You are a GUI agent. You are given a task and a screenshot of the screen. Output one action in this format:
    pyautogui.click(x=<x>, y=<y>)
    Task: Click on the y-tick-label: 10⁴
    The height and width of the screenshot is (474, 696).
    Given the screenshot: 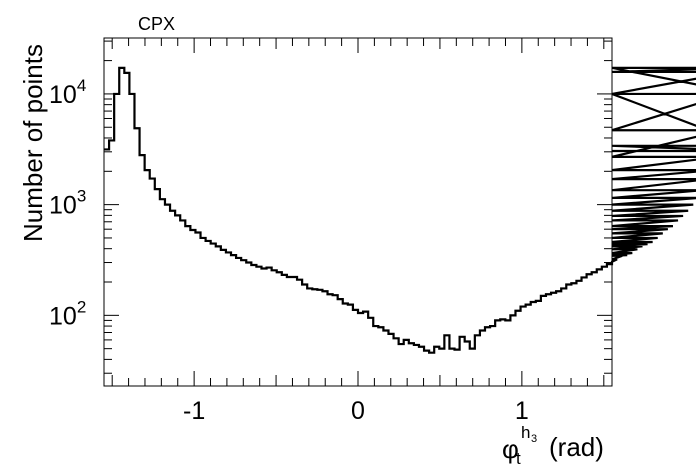 What is the action you would take?
    pyautogui.click(x=67, y=92)
    